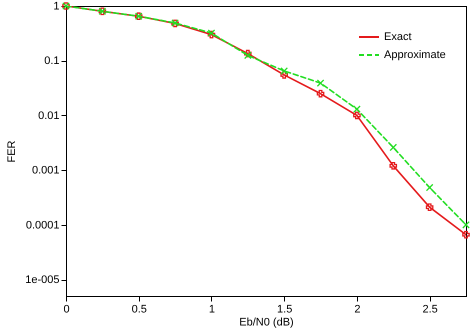 This screenshot has width=474, height=333. Describe the element at coordinates (398, 37) in the screenshot. I see `legend-label: Exact` at that location.